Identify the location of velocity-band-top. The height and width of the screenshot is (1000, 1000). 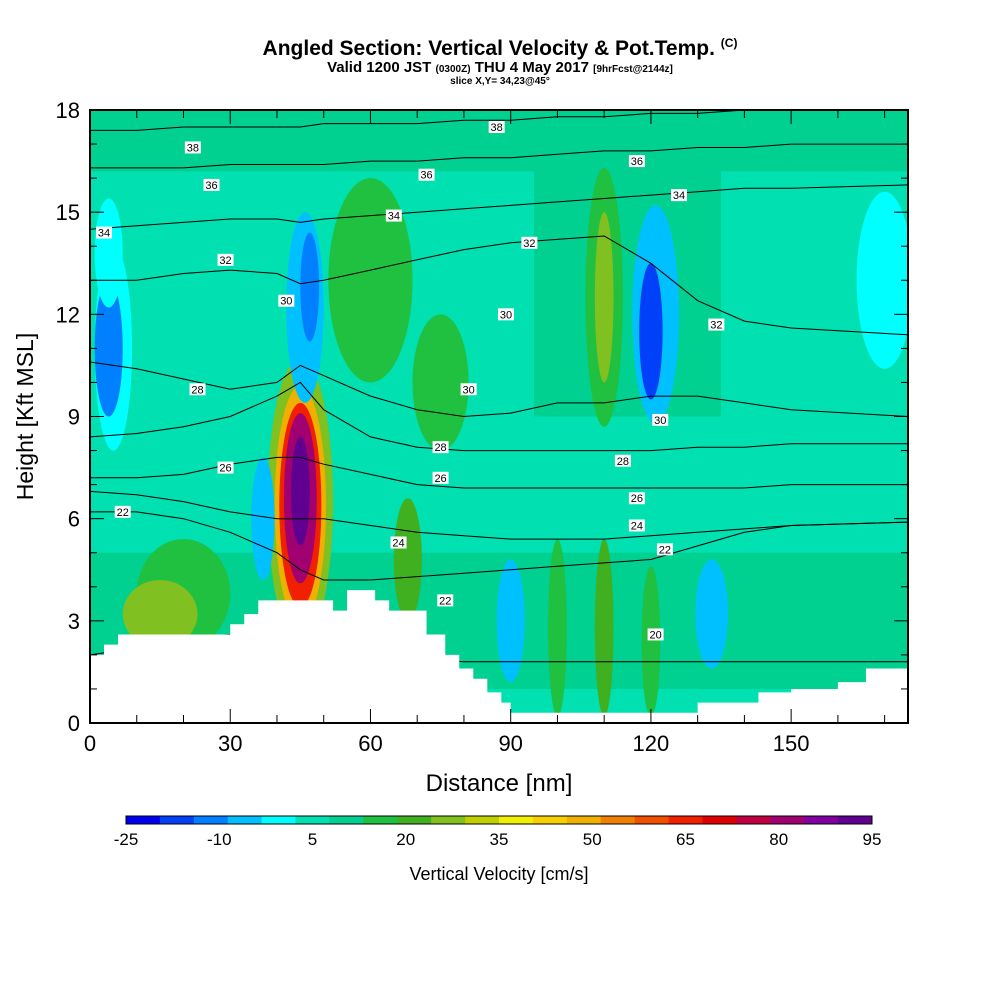
(499, 141).